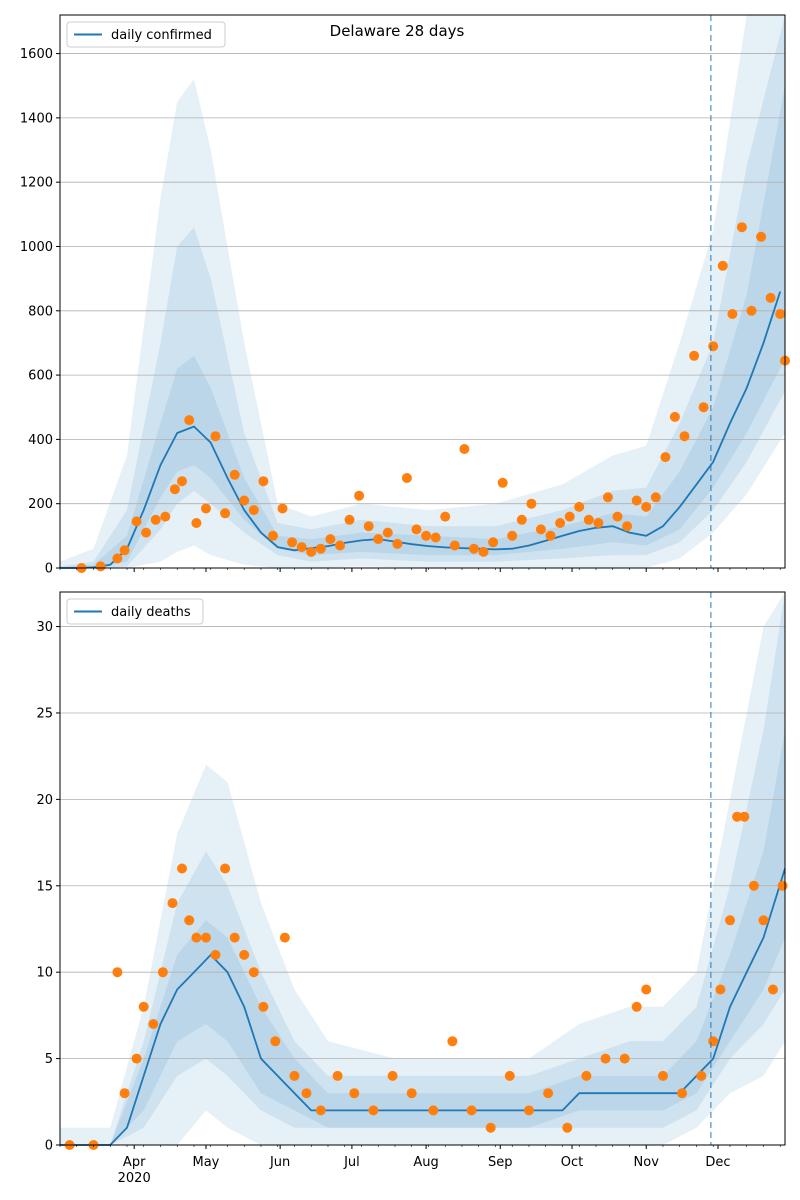  Describe the element at coordinates (146, 34) in the screenshot. I see `confirmed-legend: daily confirmed` at that location.